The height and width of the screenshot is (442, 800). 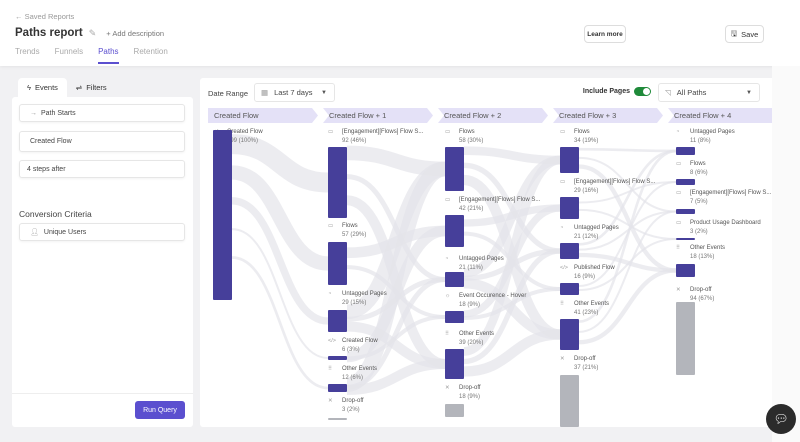 I want to click on conversion-value: Unique Users, so click(x=65, y=232).